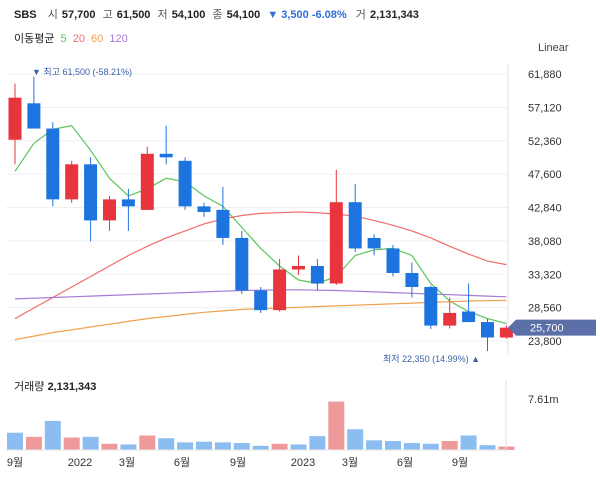 The width and height of the screenshot is (600, 480). What do you see at coordinates (303, 463) in the screenshot?
I see `time-tick-label: 2023` at bounding box center [303, 463].